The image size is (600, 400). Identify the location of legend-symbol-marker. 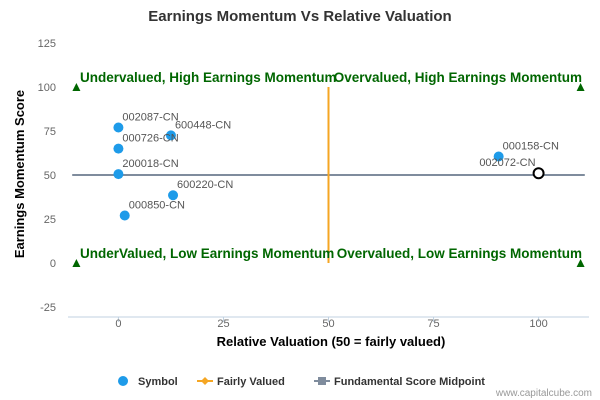
(123, 381).